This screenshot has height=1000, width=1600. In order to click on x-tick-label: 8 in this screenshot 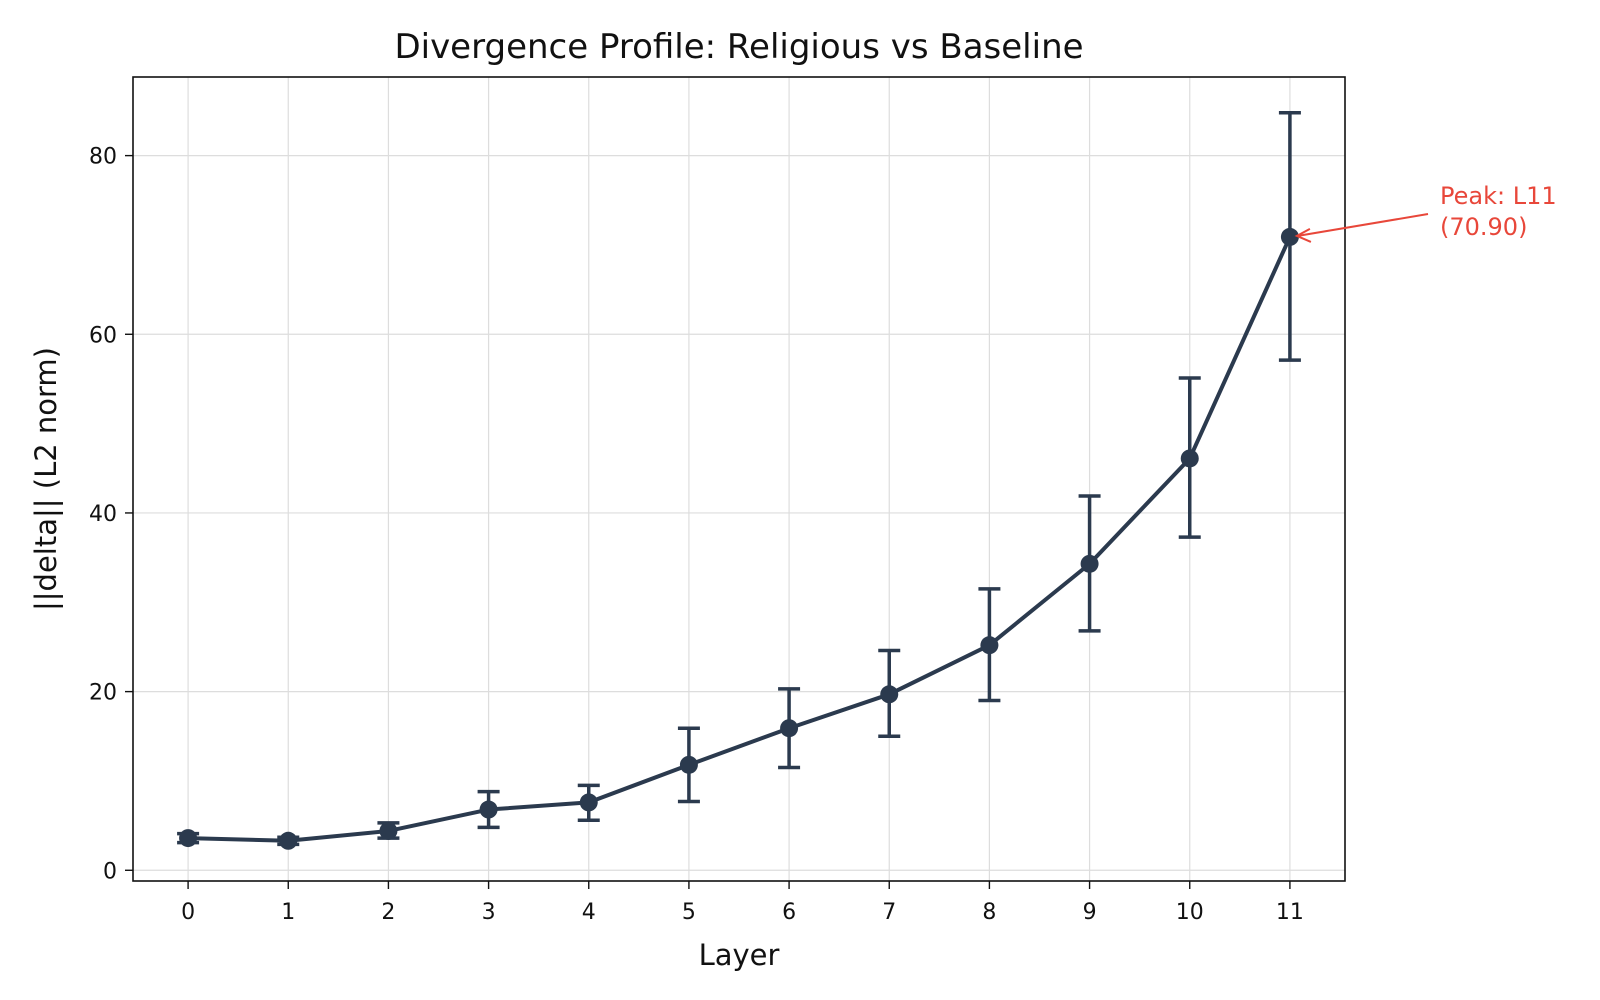, I will do `click(989, 912)`.